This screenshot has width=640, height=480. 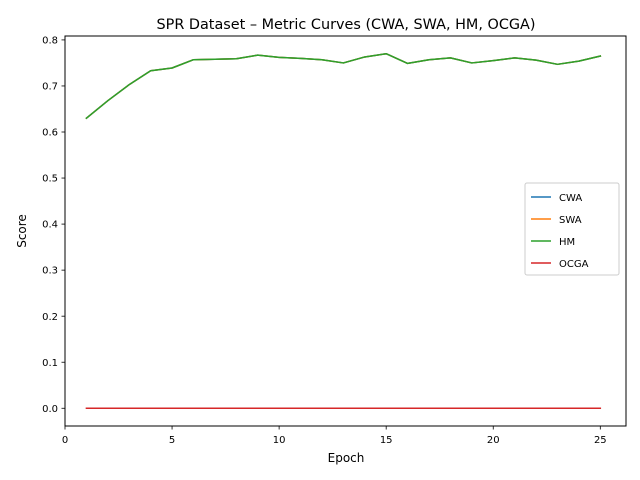 I want to click on x-axis-ticks: 0 5 10 15 20 25, so click(x=334, y=436).